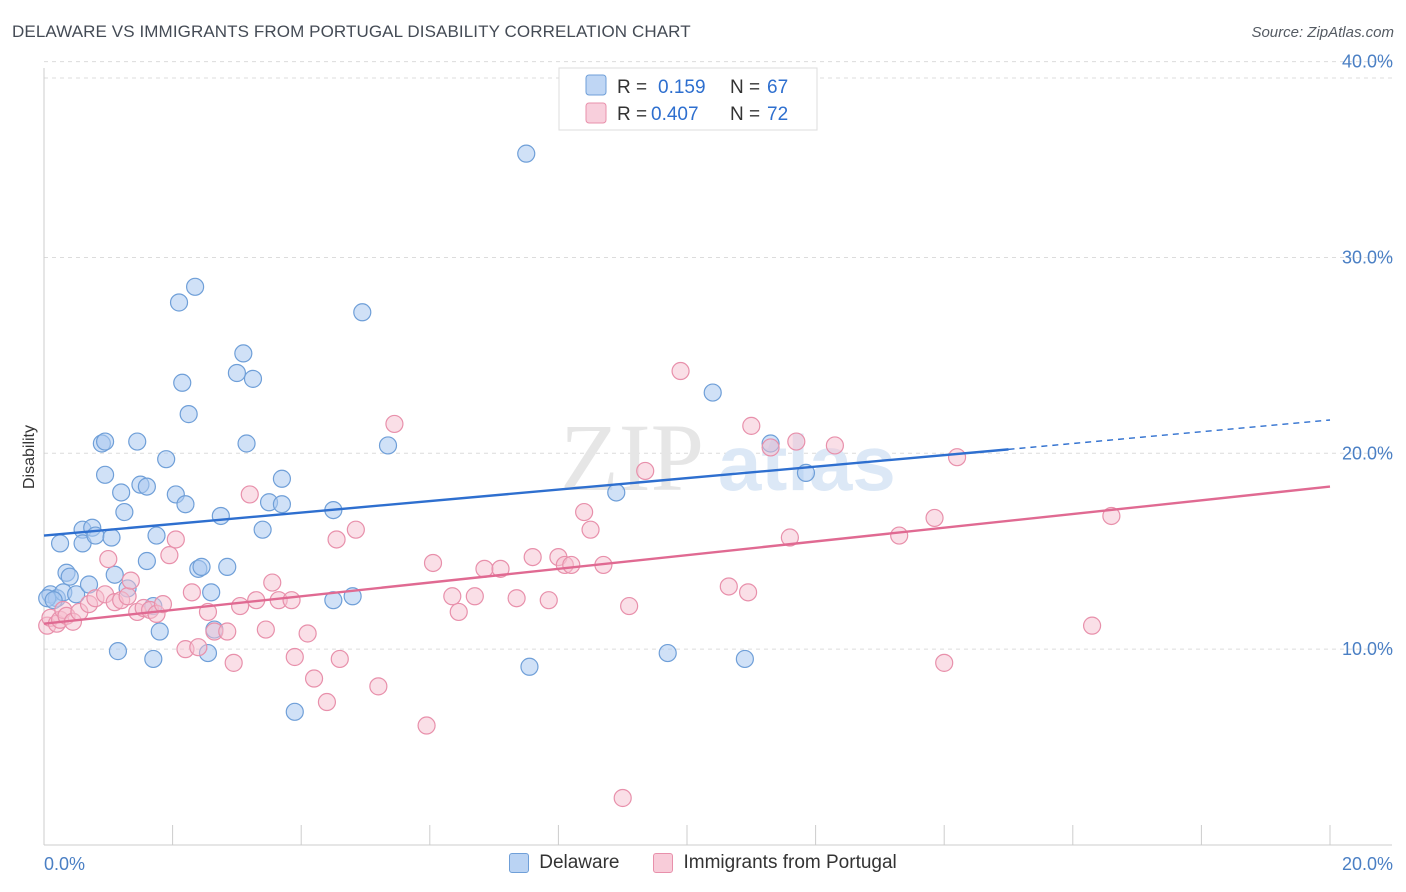 The width and height of the screenshot is (1406, 892). What do you see at coordinates (745, 114) in the screenshot?
I see `legend-n-label-portugal: N =` at bounding box center [745, 114].